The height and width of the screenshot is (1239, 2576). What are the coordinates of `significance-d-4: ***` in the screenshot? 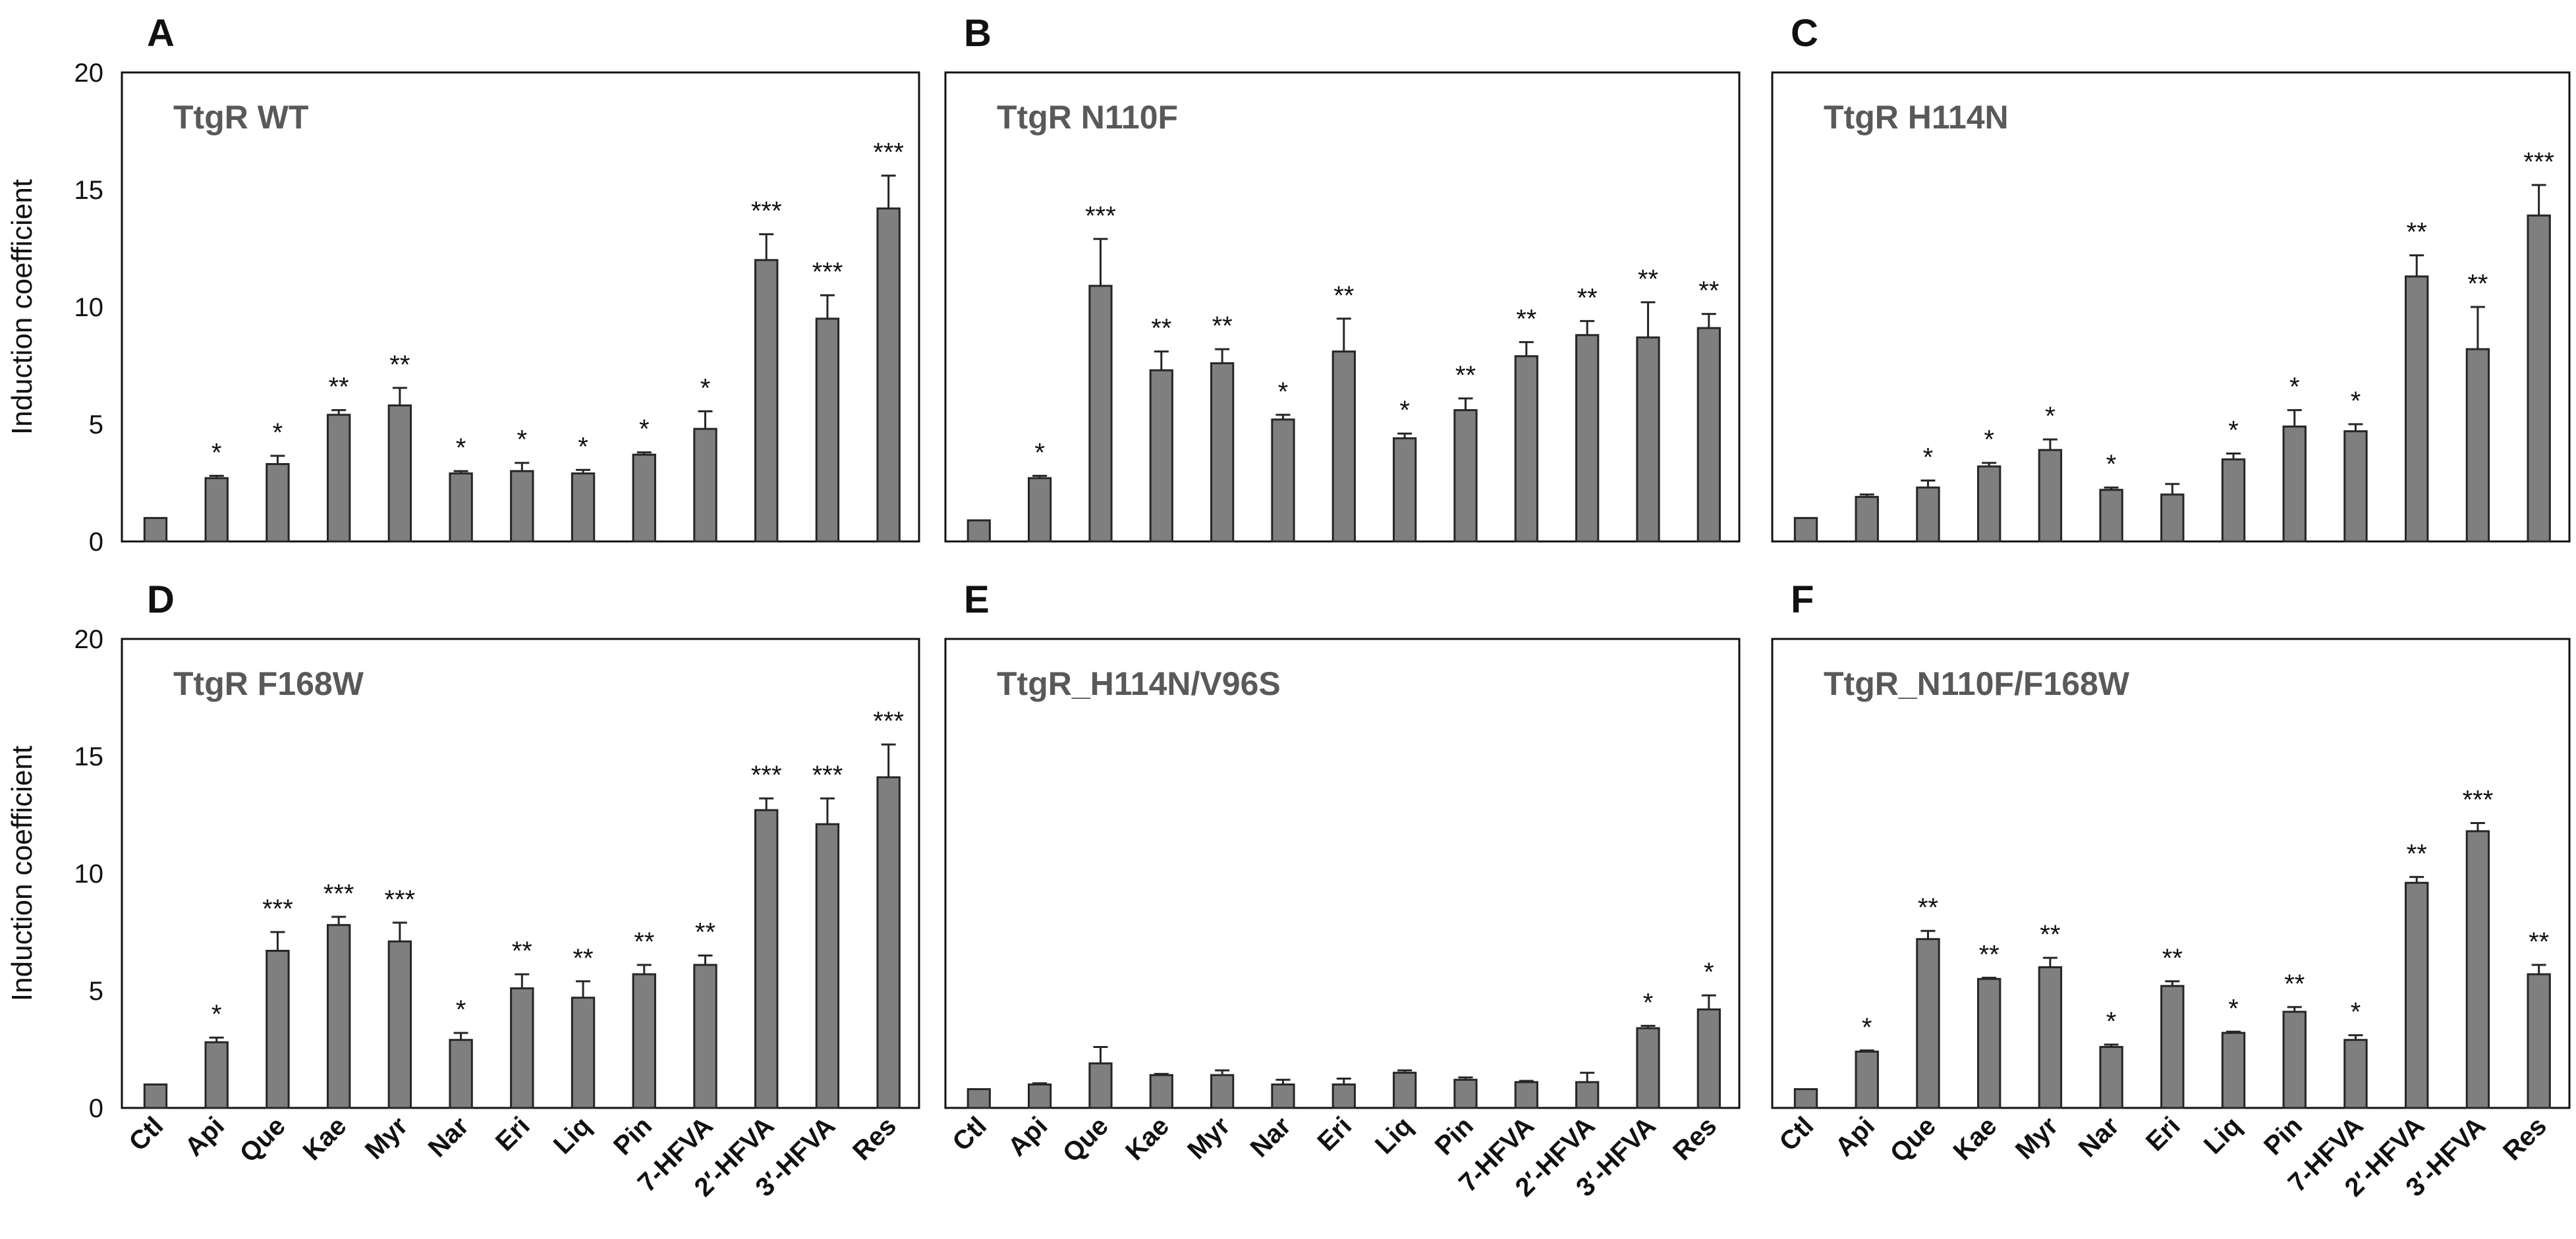 It's located at (400, 899).